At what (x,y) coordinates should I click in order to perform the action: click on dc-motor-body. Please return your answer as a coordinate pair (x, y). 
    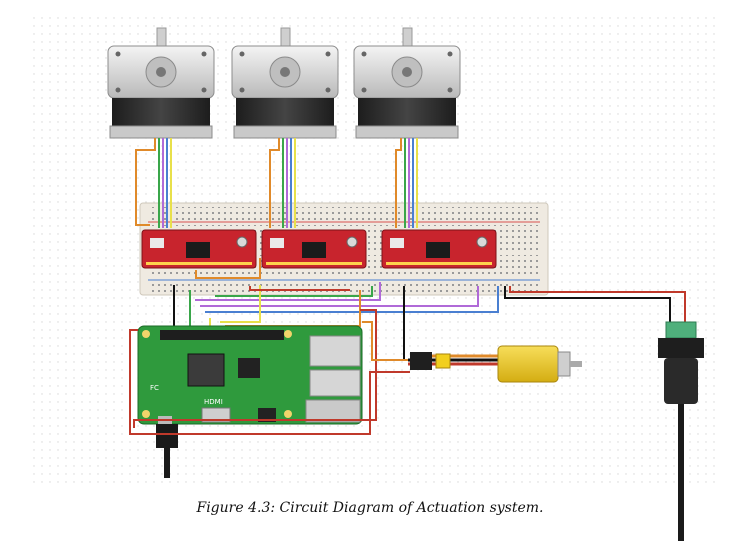
    Looking at the image, I should click on (528, 364).